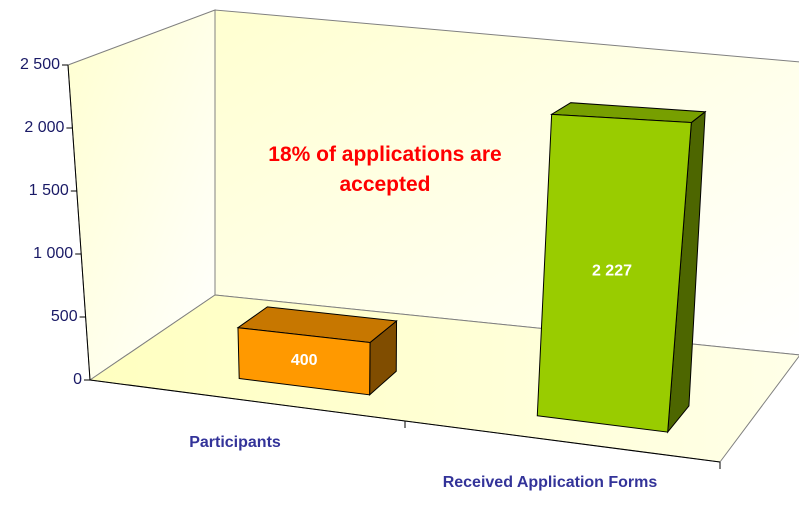 The height and width of the screenshot is (521, 799). I want to click on x-tick-label: Received Application Forms, so click(550, 482).